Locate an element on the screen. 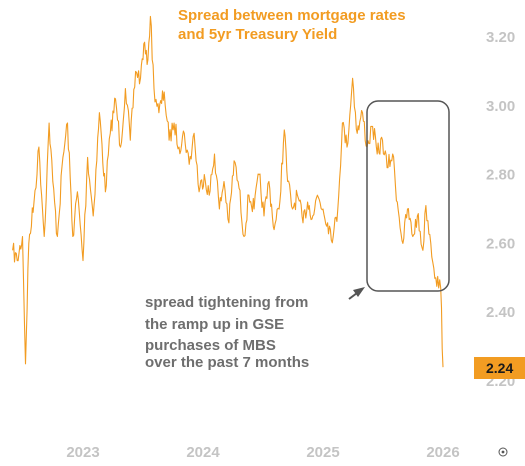 This screenshot has height=466, width=525. y-tick-label: 3.20 is located at coordinates (500, 37).